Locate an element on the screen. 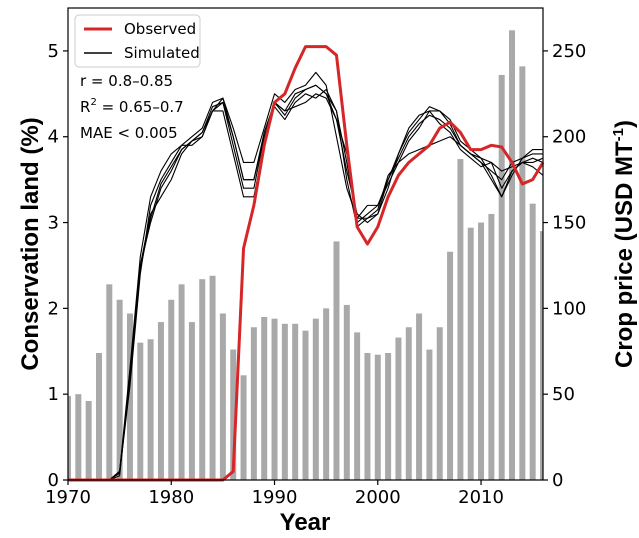 Image resolution: width=639 pixels, height=538 pixels. y-right-axis-title: Crop price (USD MT-1) is located at coordinates (624, 244).